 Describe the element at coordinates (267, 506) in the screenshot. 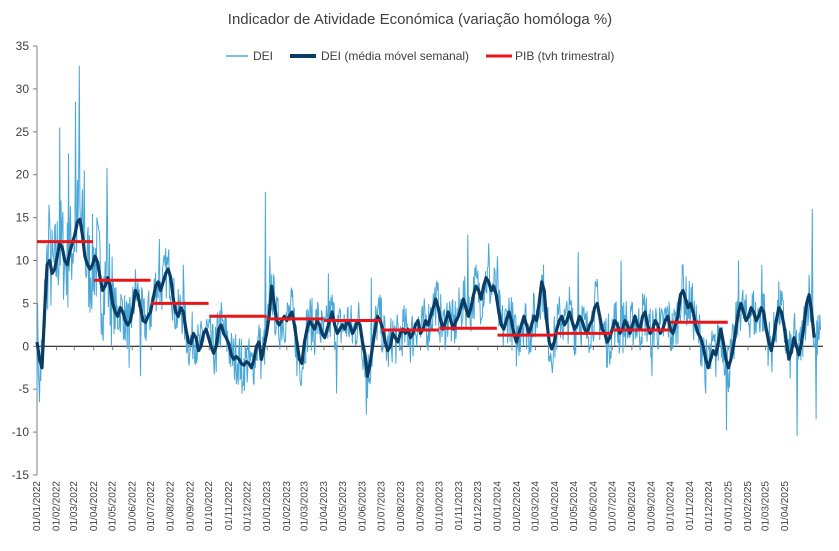

I see `x-tick-label: 01/01/2023` at that location.